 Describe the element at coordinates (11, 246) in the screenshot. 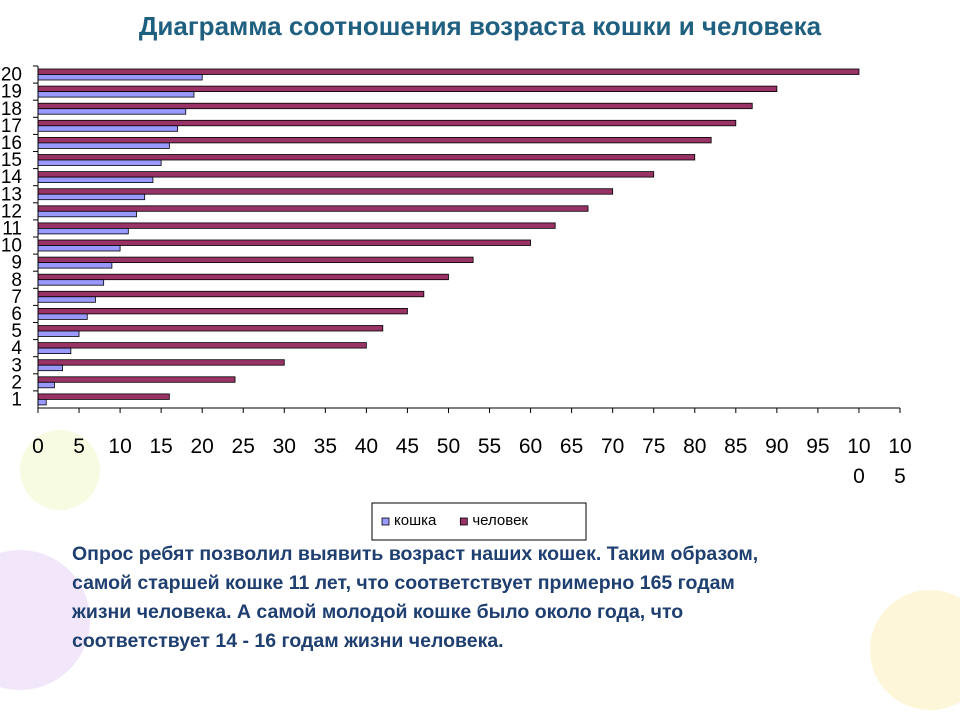

I see `y-tick-label: 10` at that location.